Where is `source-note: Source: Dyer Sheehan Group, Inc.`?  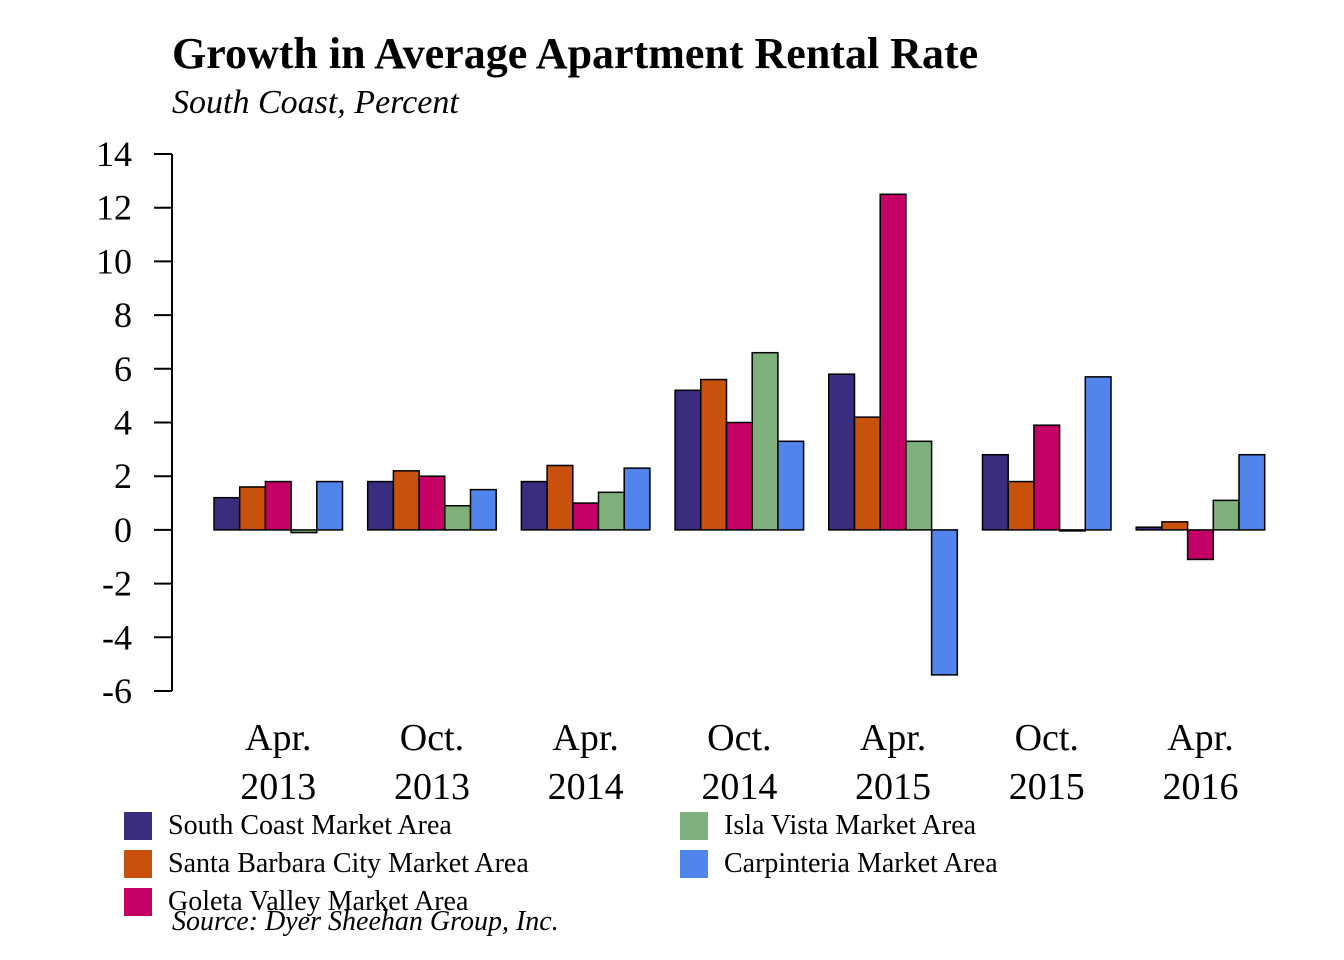 source-note: Source: Dyer Sheehan Group, Inc. is located at coordinates (365, 921).